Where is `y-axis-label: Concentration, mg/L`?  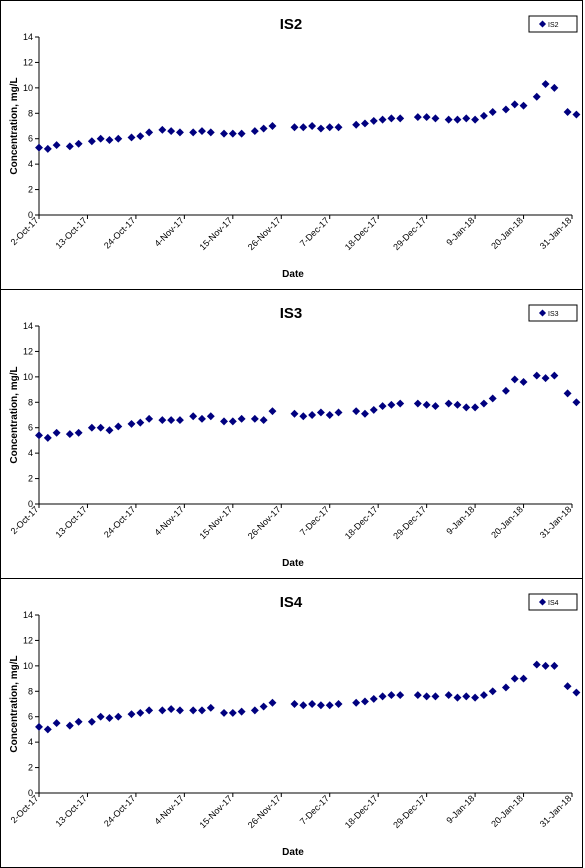
y-axis-label: Concentration, mg/L is located at coordinates (14, 125).